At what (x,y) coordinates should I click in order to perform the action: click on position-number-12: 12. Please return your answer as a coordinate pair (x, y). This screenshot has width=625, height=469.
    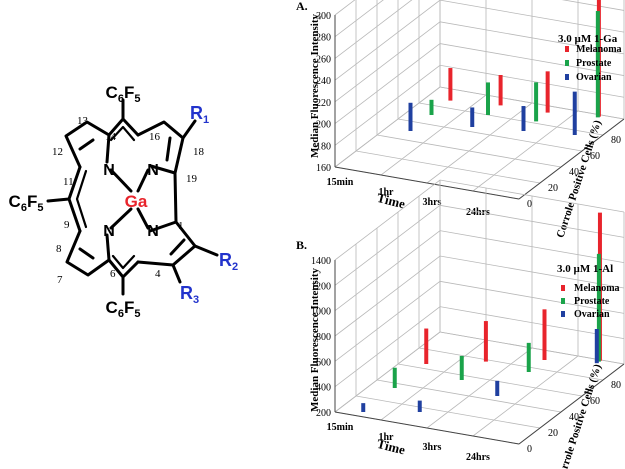
    Looking at the image, I should click on (57, 152).